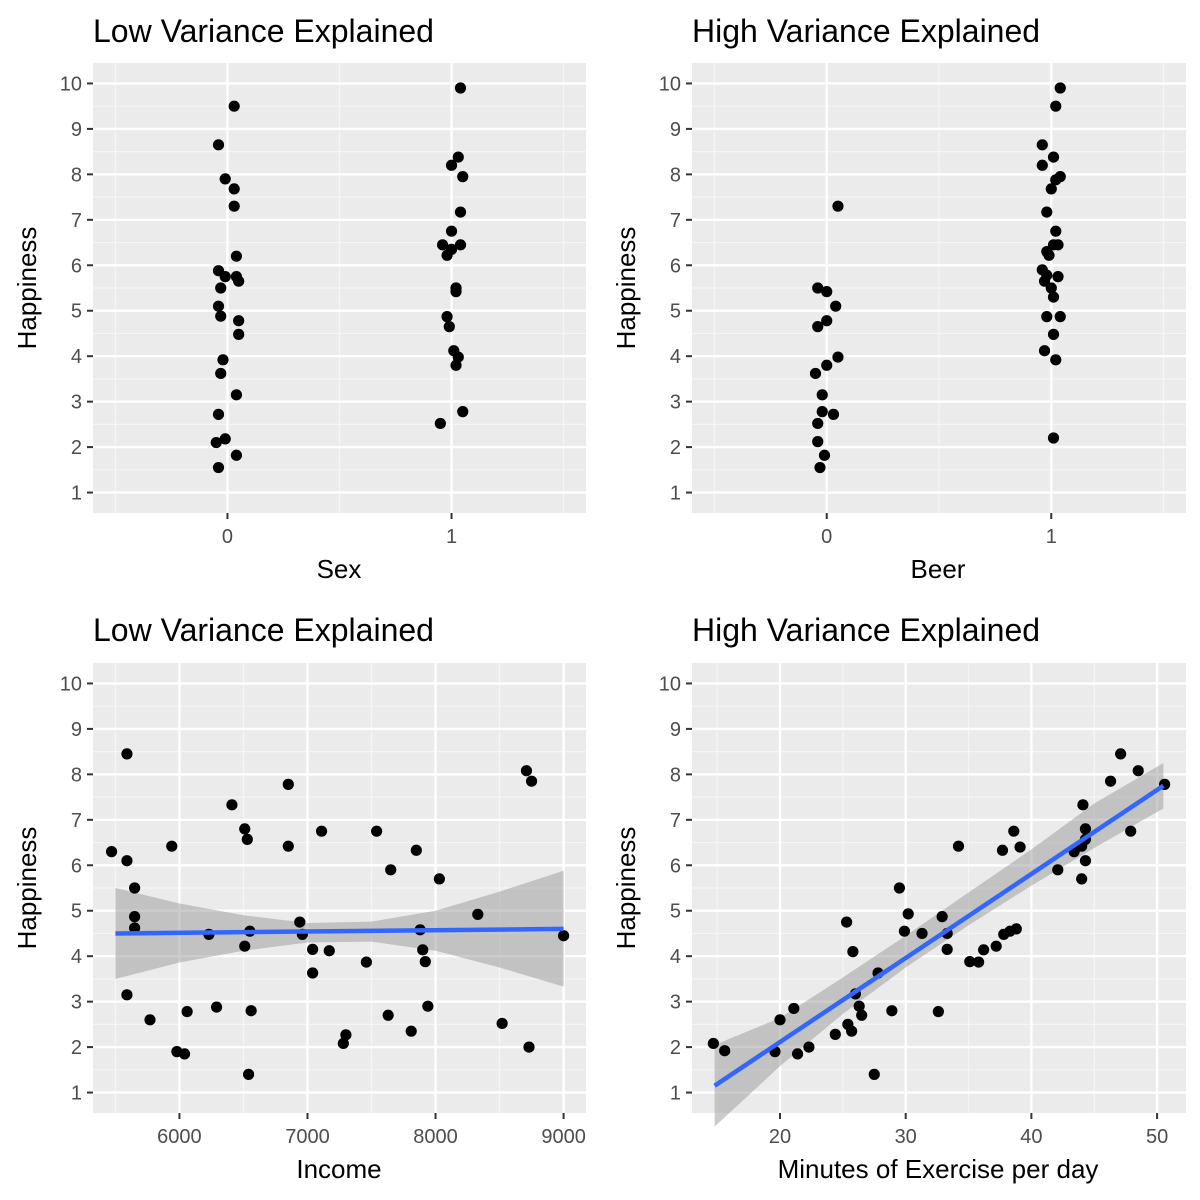 The width and height of the screenshot is (1200, 1200). What do you see at coordinates (451, 537) in the screenshot?
I see `x-tick-label: 1` at bounding box center [451, 537].